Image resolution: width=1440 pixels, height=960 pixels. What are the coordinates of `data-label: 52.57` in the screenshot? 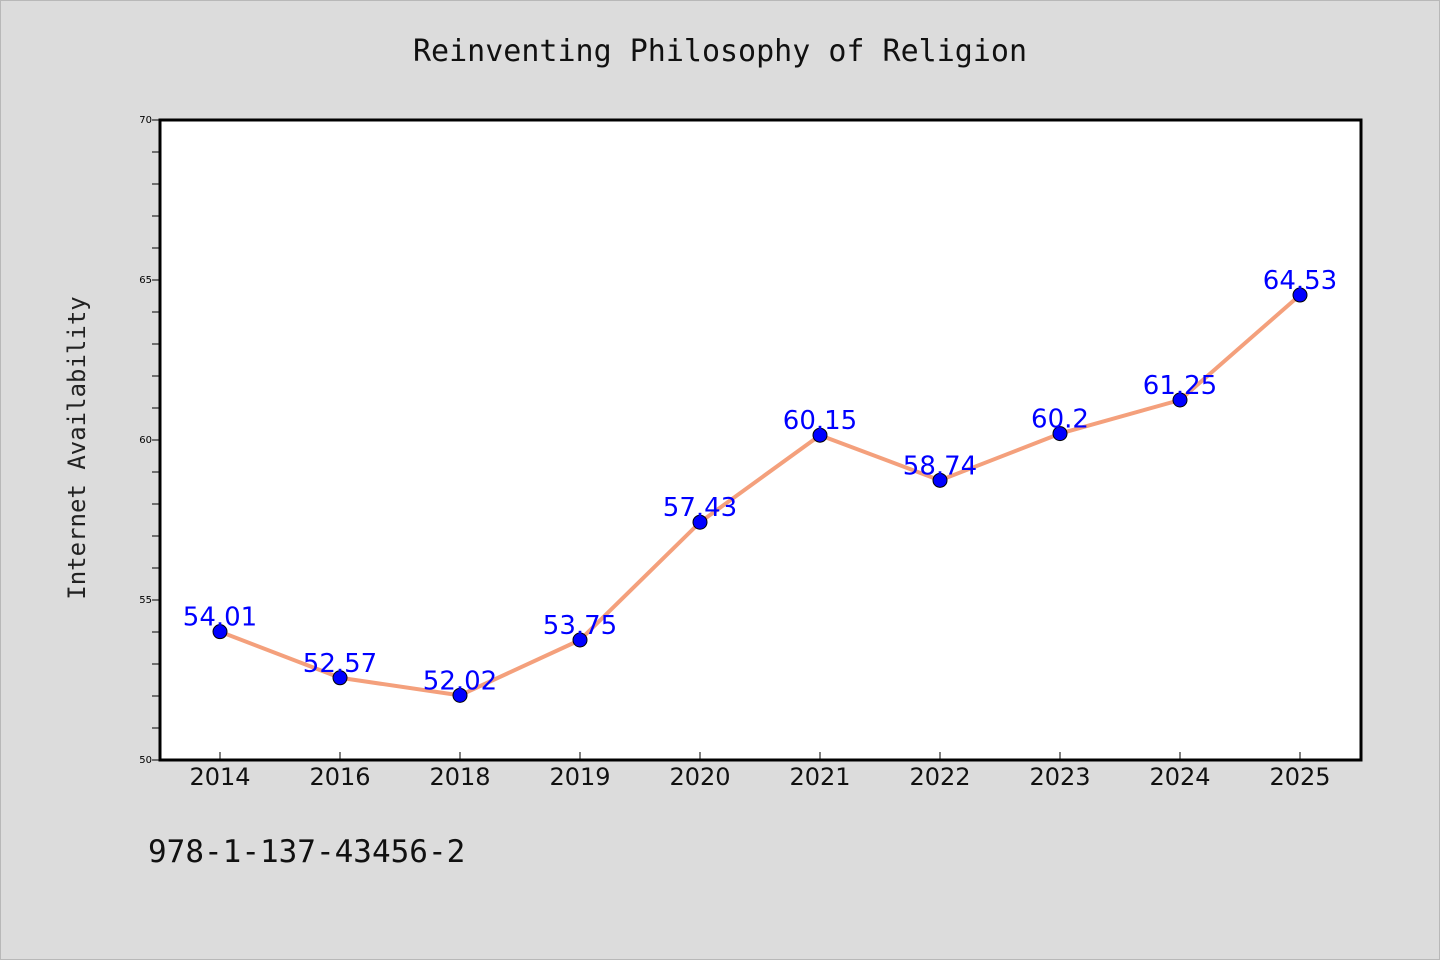 It's located at (340, 664).